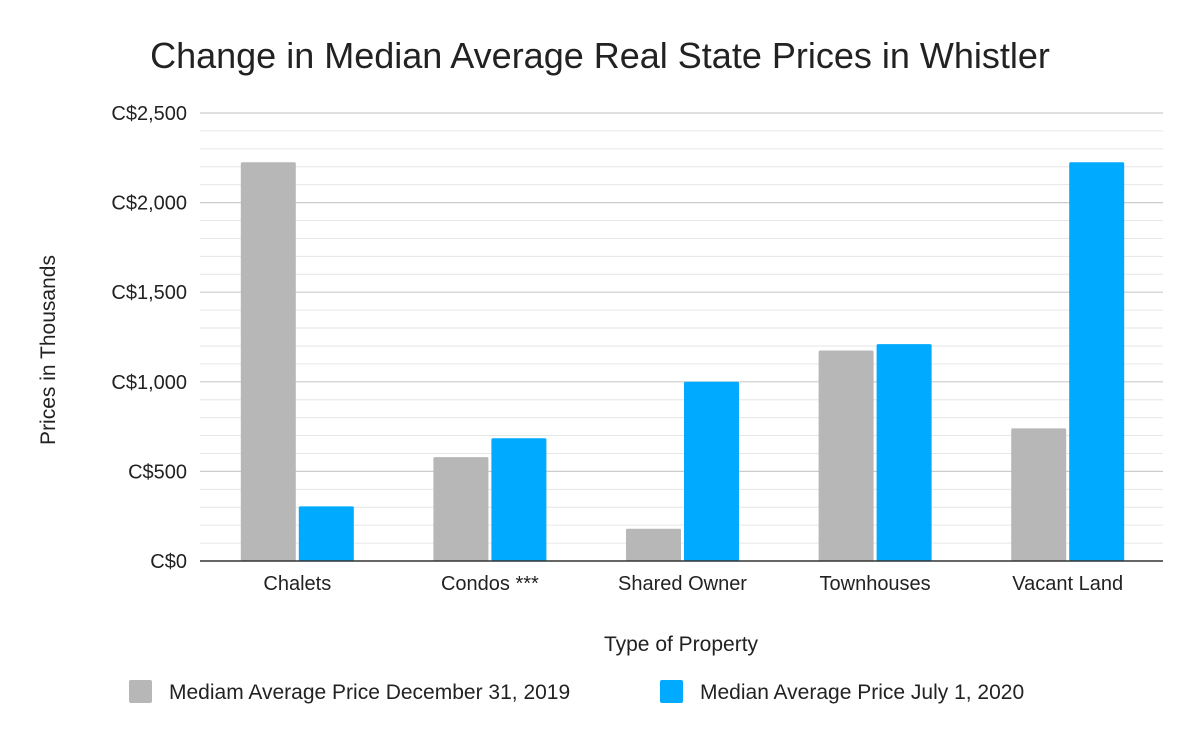 The image size is (1200, 747). What do you see at coordinates (490, 584) in the screenshot?
I see `x-tick-label: Condos ***` at bounding box center [490, 584].